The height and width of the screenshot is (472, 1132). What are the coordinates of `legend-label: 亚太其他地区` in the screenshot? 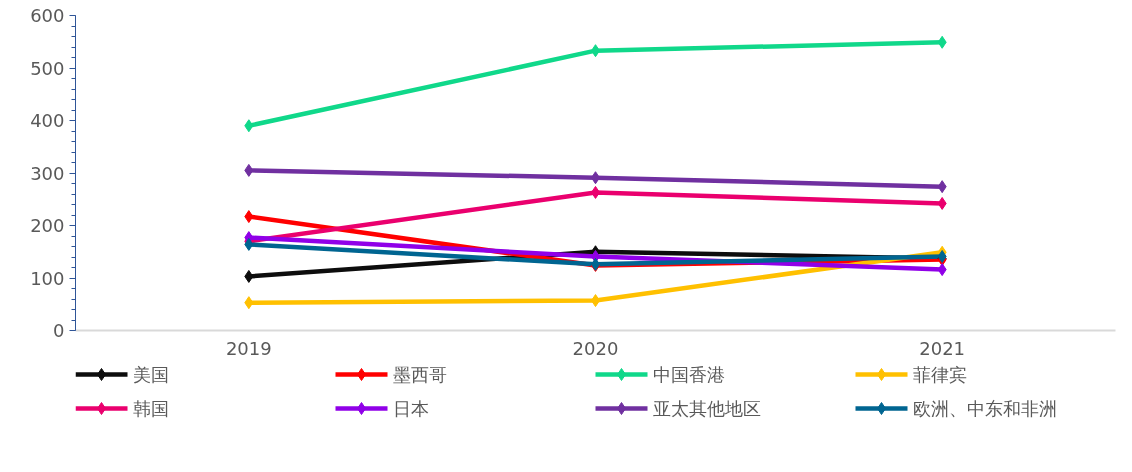 It's located at (706, 408).